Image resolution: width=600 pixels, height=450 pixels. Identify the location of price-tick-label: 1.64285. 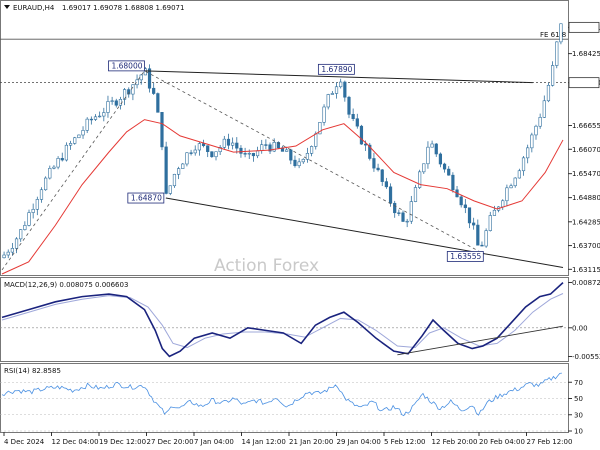
(586, 222).